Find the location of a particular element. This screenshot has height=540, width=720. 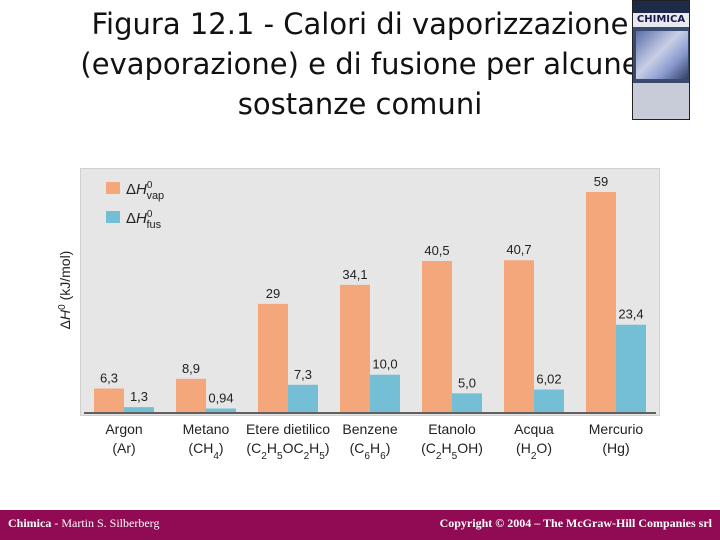

footer-book-title: Chimica is located at coordinates (30, 523).